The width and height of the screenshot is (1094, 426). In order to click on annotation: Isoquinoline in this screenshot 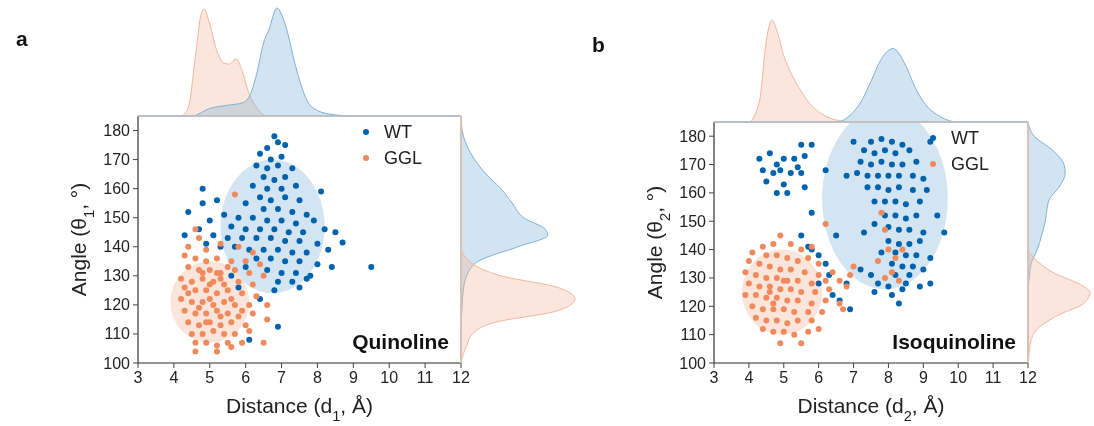, I will do `click(954, 341)`.